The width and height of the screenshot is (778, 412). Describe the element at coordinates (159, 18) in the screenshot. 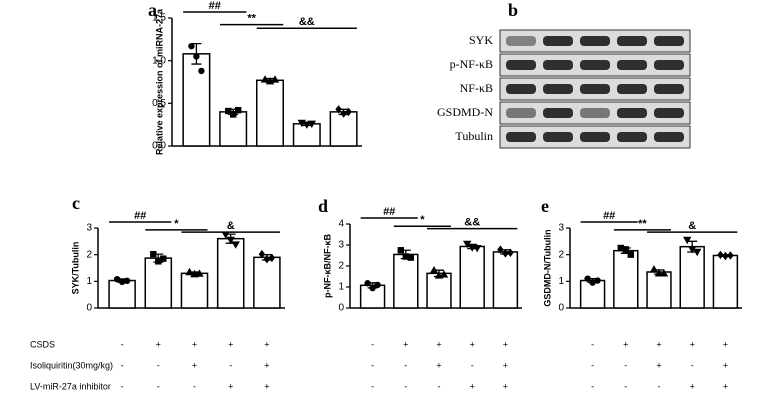

I see `y-tick-label: 1.5` at that location.